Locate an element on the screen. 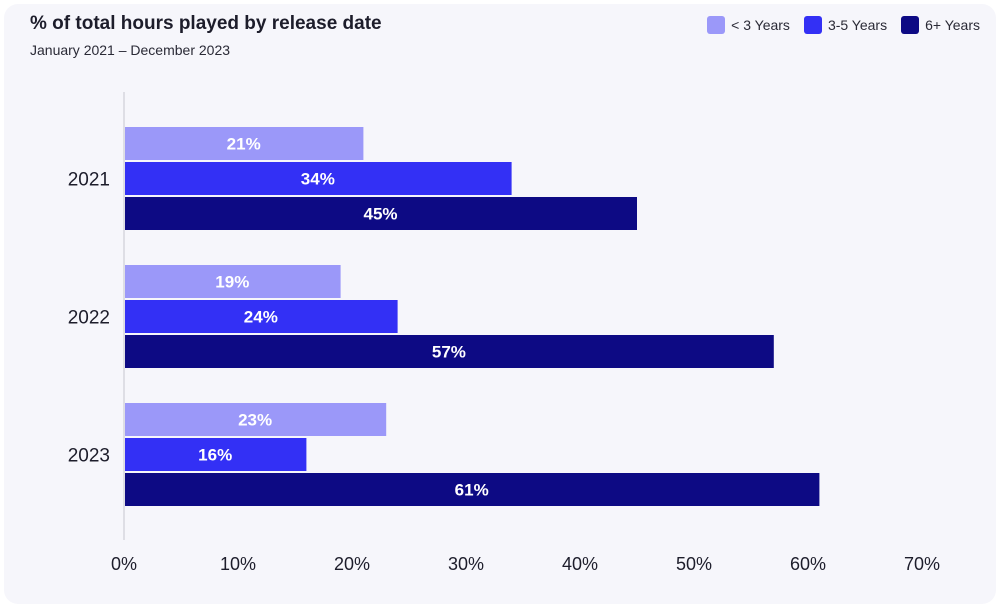 The height and width of the screenshot is (610, 1000). bar-data-label: 24% is located at coordinates (261, 317).